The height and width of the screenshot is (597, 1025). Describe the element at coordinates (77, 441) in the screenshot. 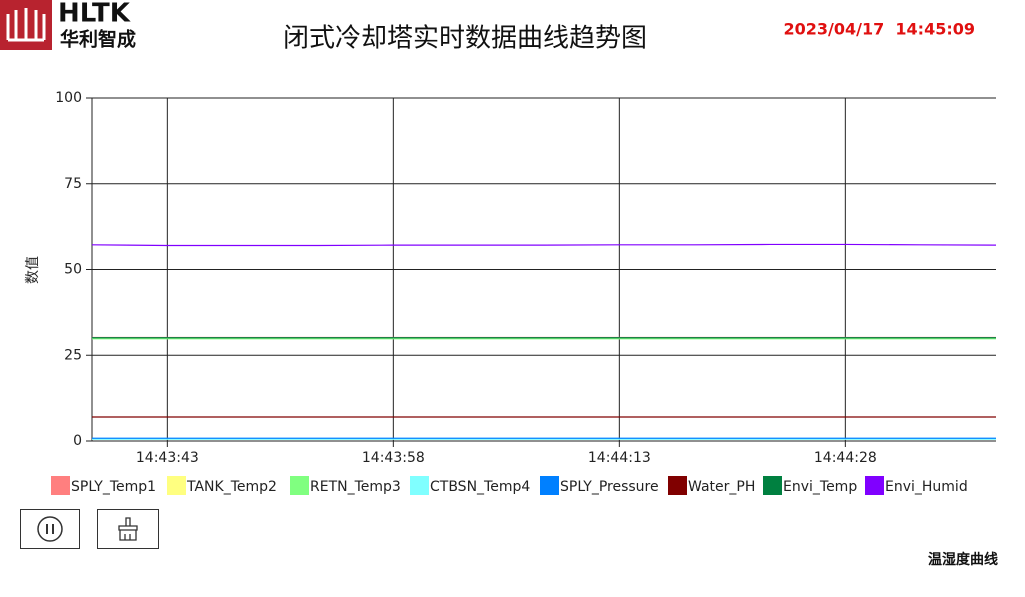

I see `y-tick-label: 0` at that location.